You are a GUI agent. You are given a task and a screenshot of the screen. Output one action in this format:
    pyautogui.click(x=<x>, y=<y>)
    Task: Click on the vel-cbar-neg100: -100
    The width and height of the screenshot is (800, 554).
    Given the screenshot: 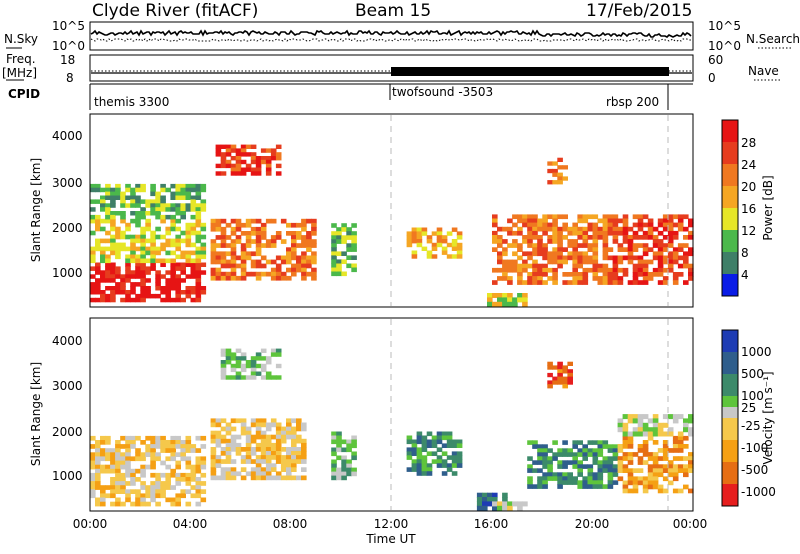 What is the action you would take?
    pyautogui.click(x=754, y=448)
    